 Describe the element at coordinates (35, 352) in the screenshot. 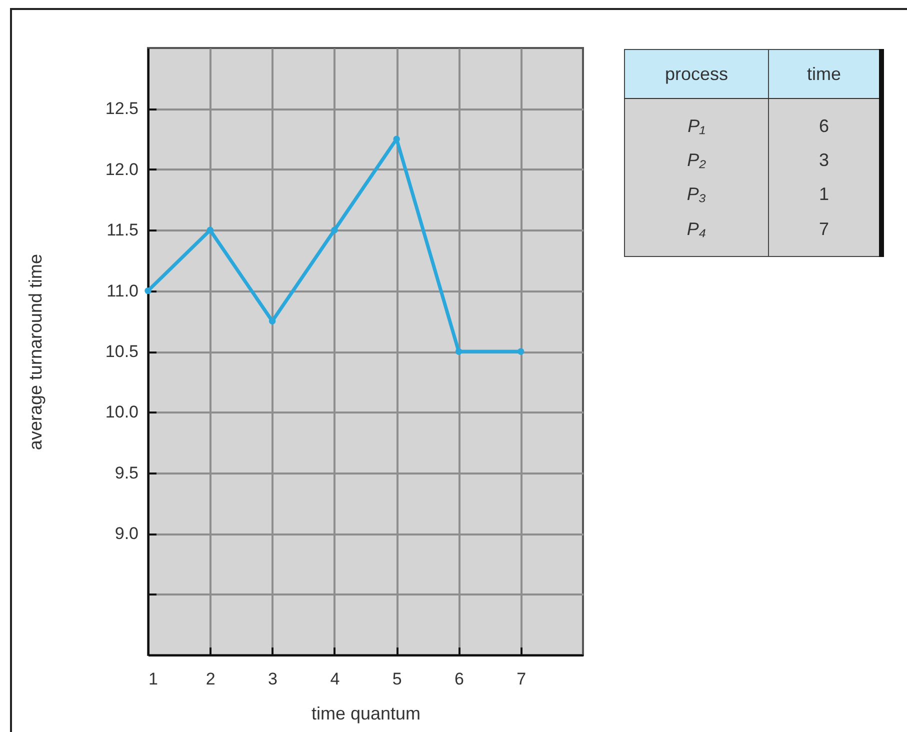

I see `y-axis-title: average turnaround time` at that location.